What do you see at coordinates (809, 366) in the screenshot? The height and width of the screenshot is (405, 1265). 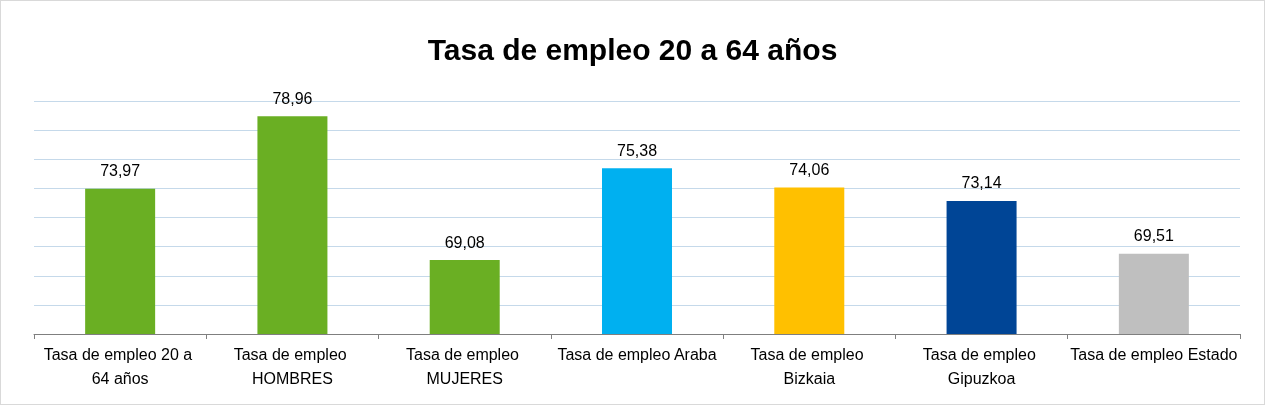 I see `x-tick-label: Tasa de empleo Bizkaia` at bounding box center [809, 366].